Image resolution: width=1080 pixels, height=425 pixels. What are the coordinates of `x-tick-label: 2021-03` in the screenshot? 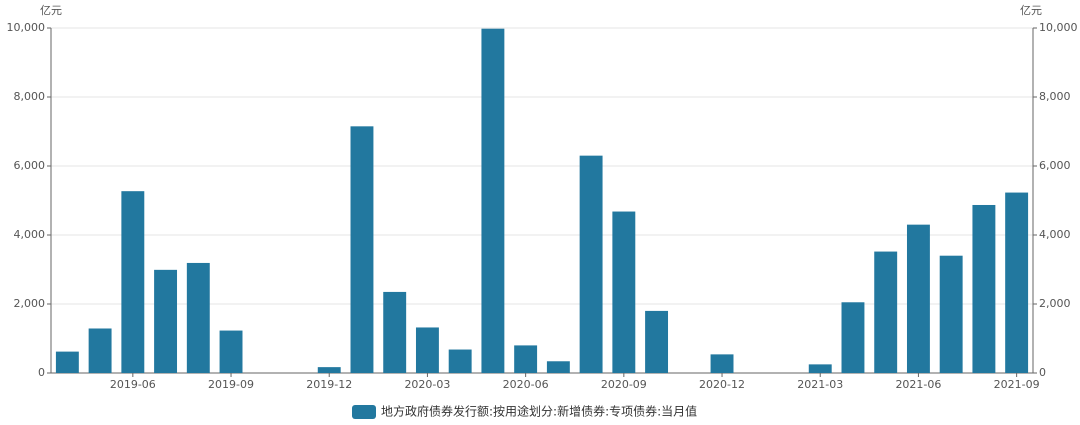 It's located at (820, 384).